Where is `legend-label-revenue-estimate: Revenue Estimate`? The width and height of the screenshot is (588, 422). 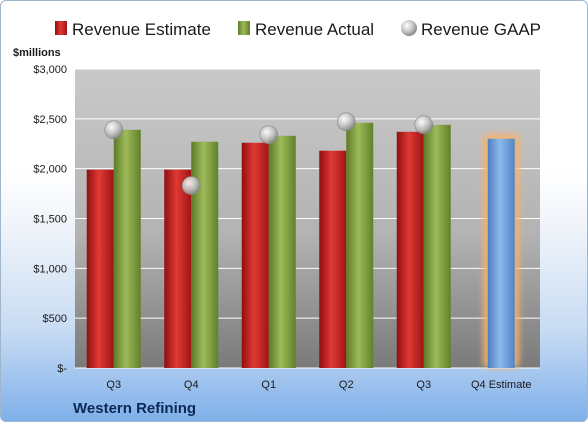
legend-label-revenue-estimate: Revenue Estimate is located at coordinates (141, 29).